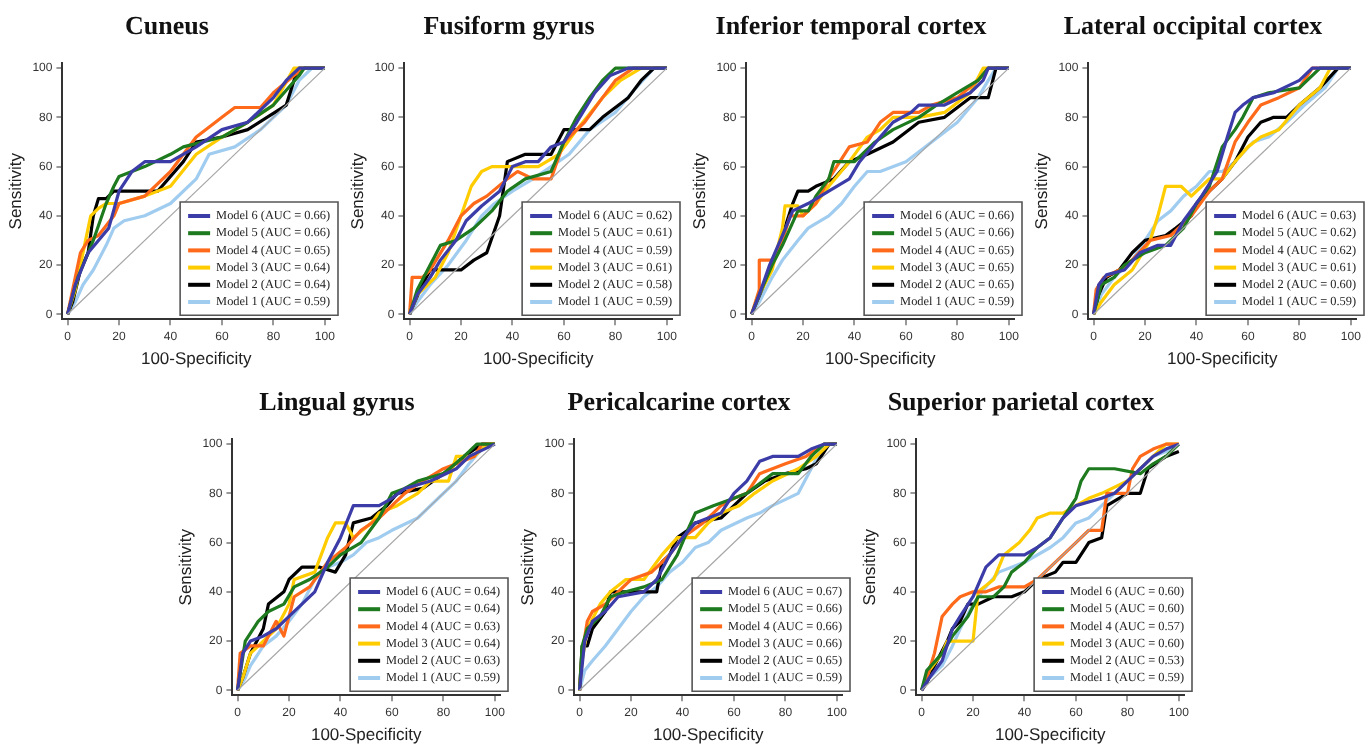 The width and height of the screenshot is (1370, 752). I want to click on chart-title: Pericalcarine cortex, so click(679, 401).